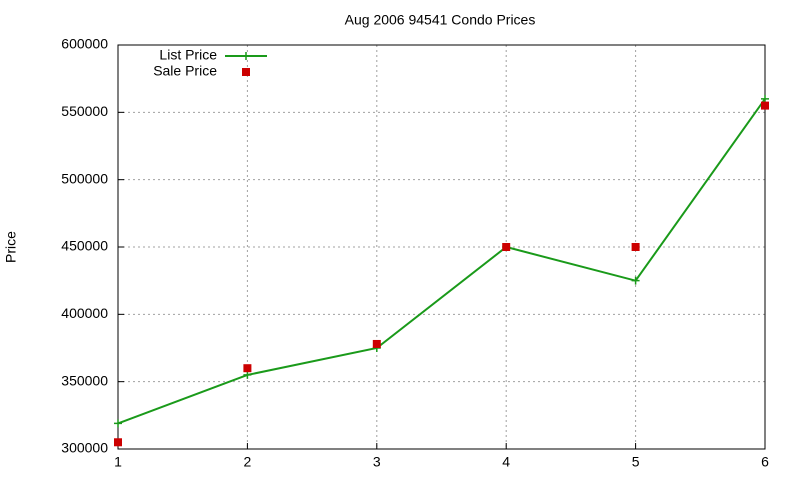 The height and width of the screenshot is (480, 800). Describe the element at coordinates (765, 462) in the screenshot. I see `x-tick-label: 6` at that location.